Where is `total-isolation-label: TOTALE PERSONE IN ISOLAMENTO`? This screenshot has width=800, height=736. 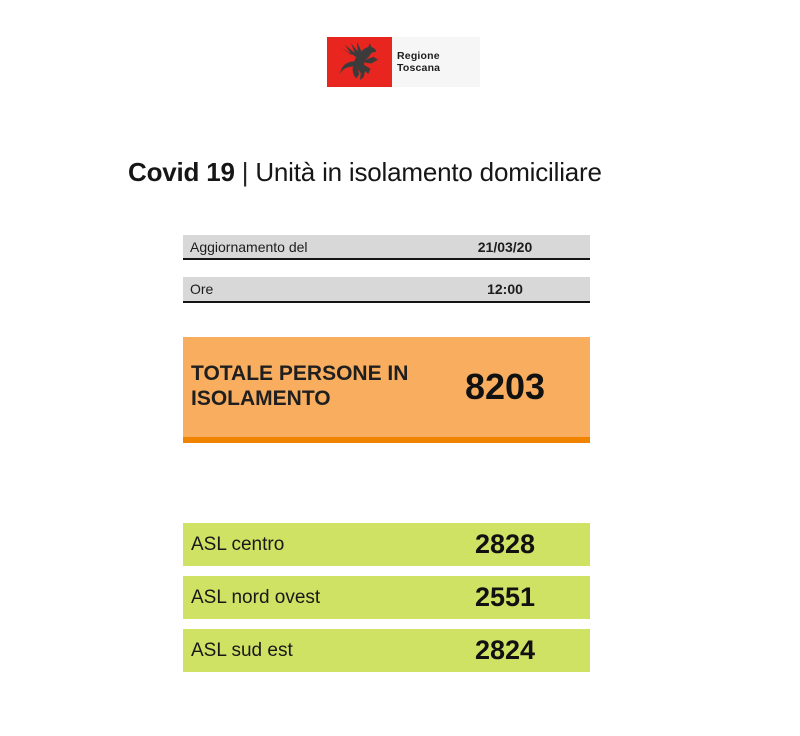
total-isolation-label: TOTALE PERSONE IN ISOLAMENTO is located at coordinates (300, 386).